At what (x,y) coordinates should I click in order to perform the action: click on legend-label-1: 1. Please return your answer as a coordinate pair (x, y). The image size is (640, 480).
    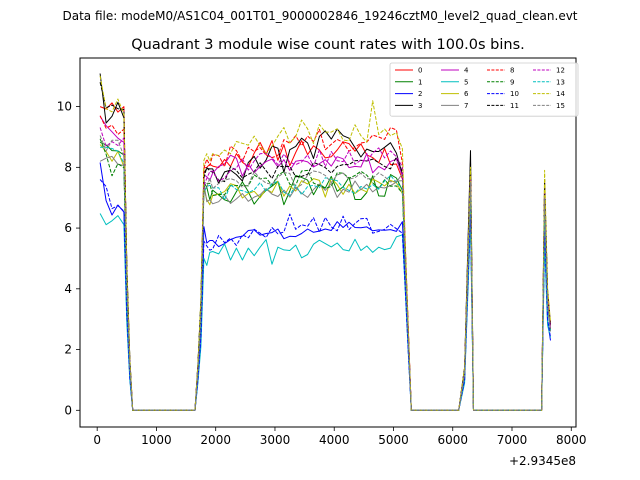
    Looking at the image, I should click on (420, 82).